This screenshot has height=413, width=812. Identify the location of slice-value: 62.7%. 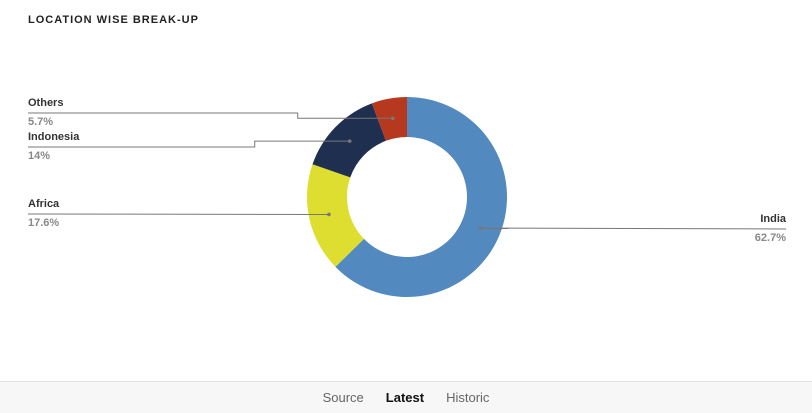
(770, 238).